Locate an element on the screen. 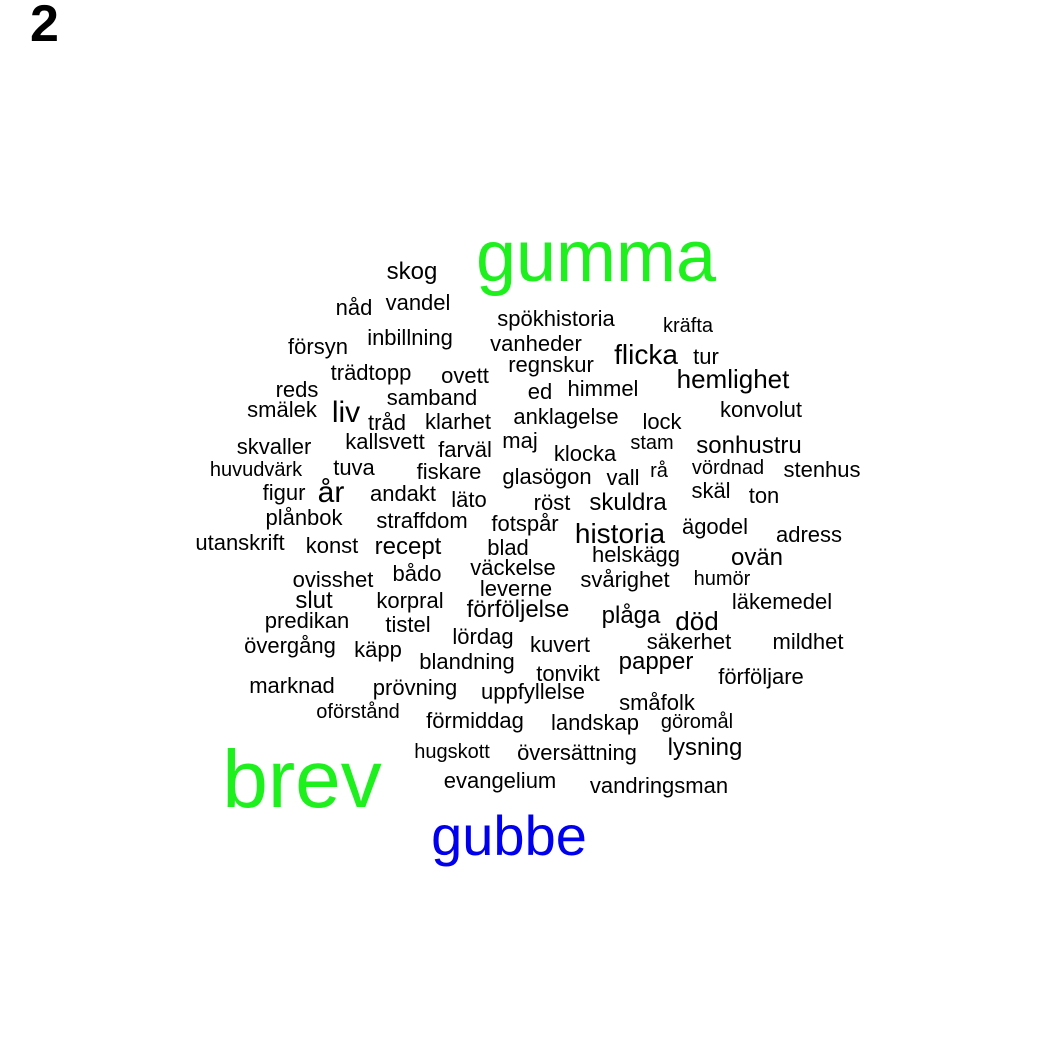  word-tistel: tistel is located at coordinates (408, 624).